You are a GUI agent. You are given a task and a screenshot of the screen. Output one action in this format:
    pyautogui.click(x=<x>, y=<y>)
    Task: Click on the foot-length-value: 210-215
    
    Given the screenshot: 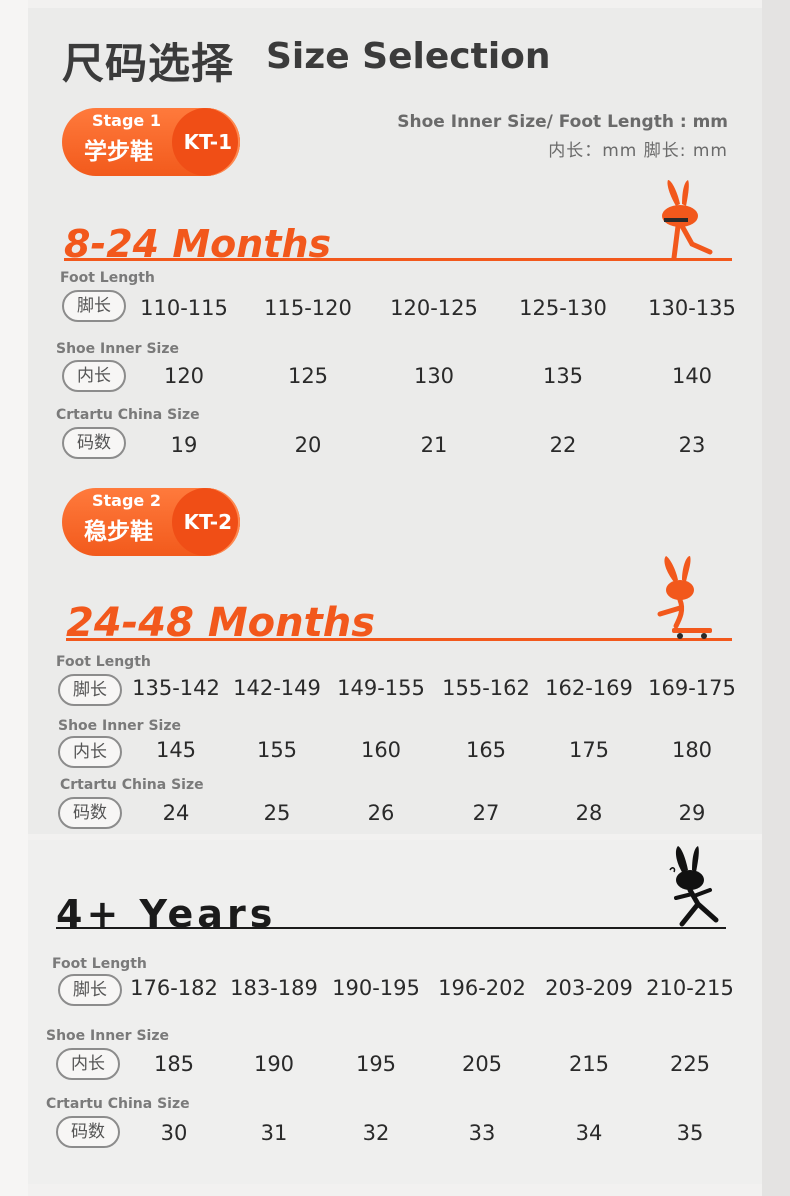 What is the action you would take?
    pyautogui.click(x=690, y=988)
    